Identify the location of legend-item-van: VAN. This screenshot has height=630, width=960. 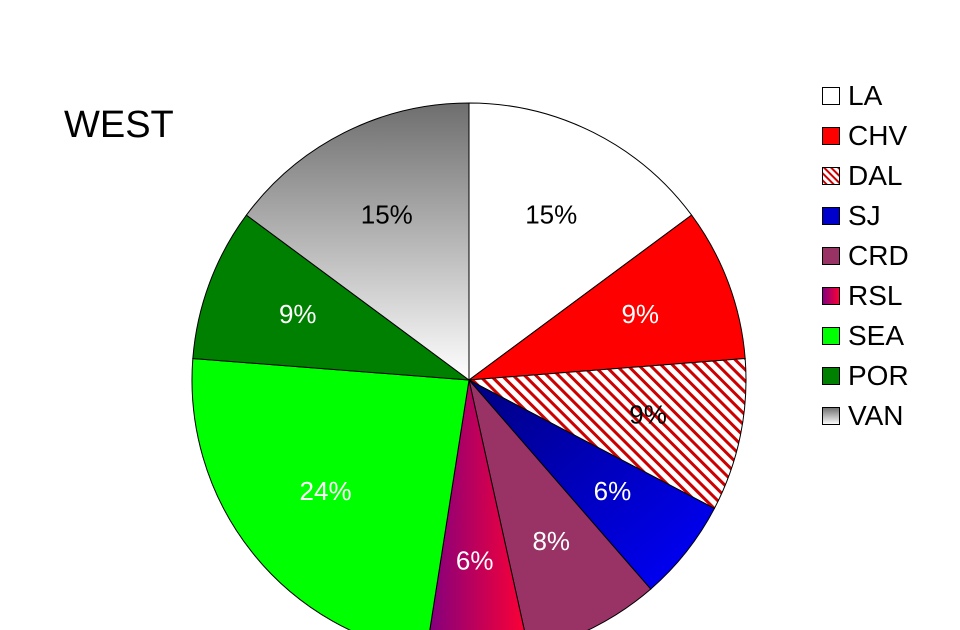
(865, 416).